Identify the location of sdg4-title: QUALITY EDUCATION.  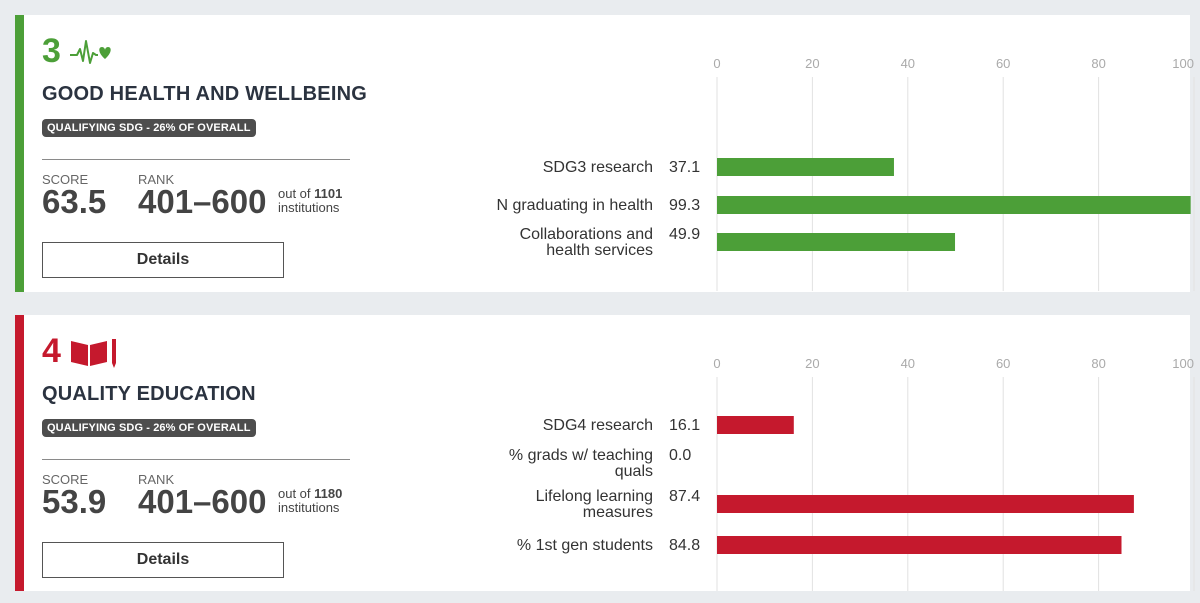
(149, 394).